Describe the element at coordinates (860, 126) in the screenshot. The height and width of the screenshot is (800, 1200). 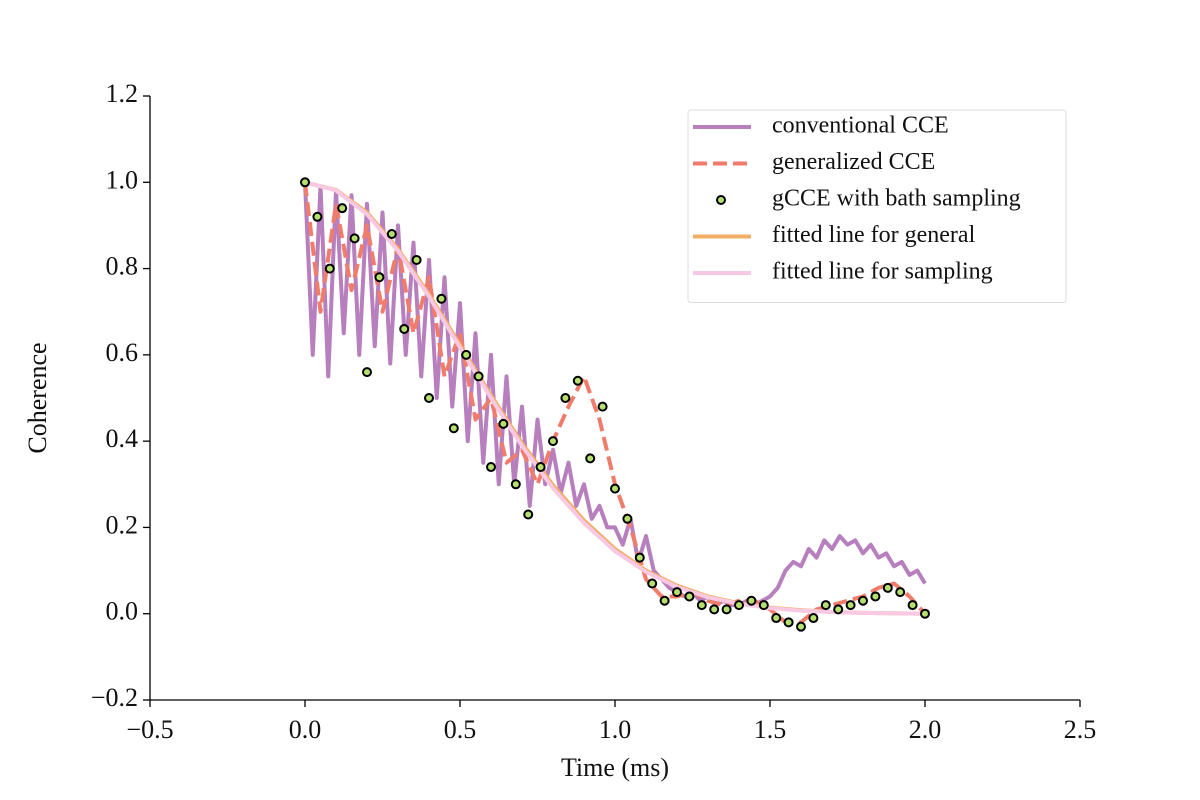
I see `legend-label: conventional CCE` at that location.